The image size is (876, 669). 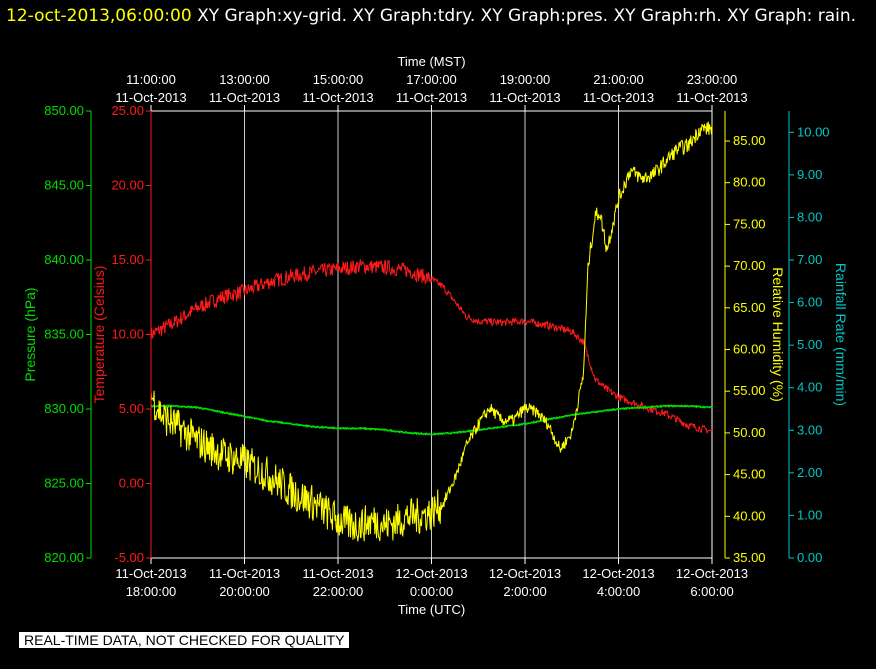 What do you see at coordinates (841, 334) in the screenshot?
I see `rain-axis-label: Rainfall Rate (mm/min)` at bounding box center [841, 334].